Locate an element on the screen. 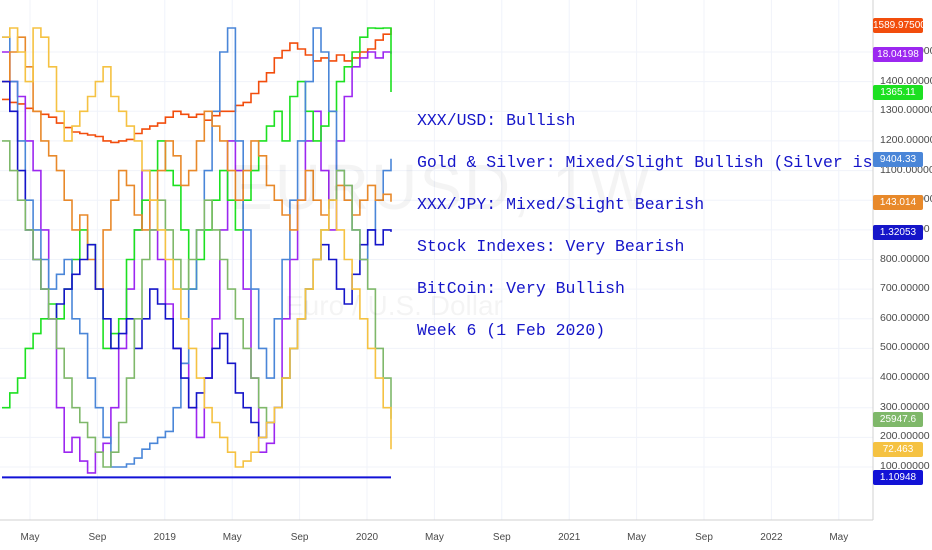 This screenshot has width=932, height=550. x-tick-label-6: May is located at coordinates (434, 537).